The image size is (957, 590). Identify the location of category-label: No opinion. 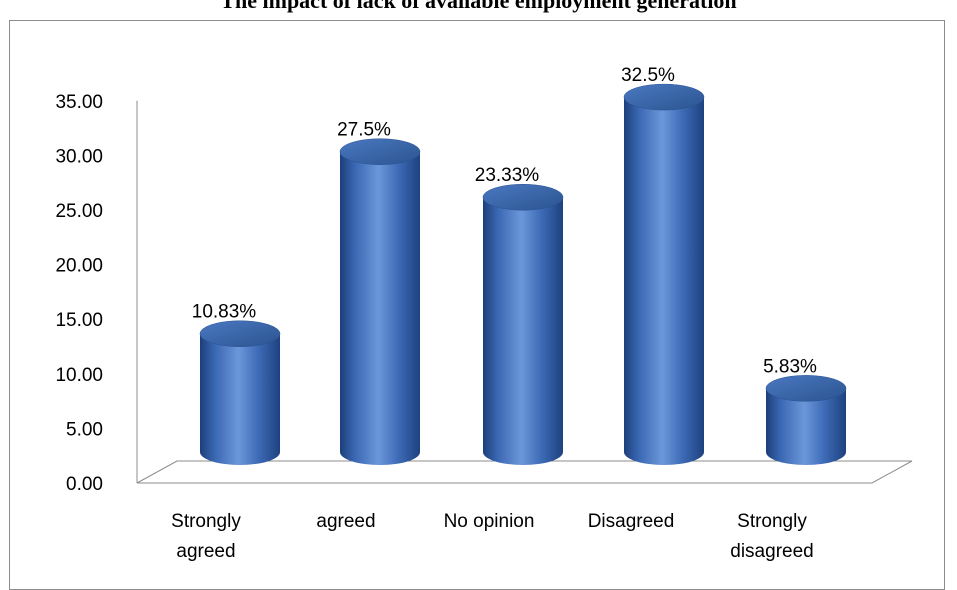
(489, 521).